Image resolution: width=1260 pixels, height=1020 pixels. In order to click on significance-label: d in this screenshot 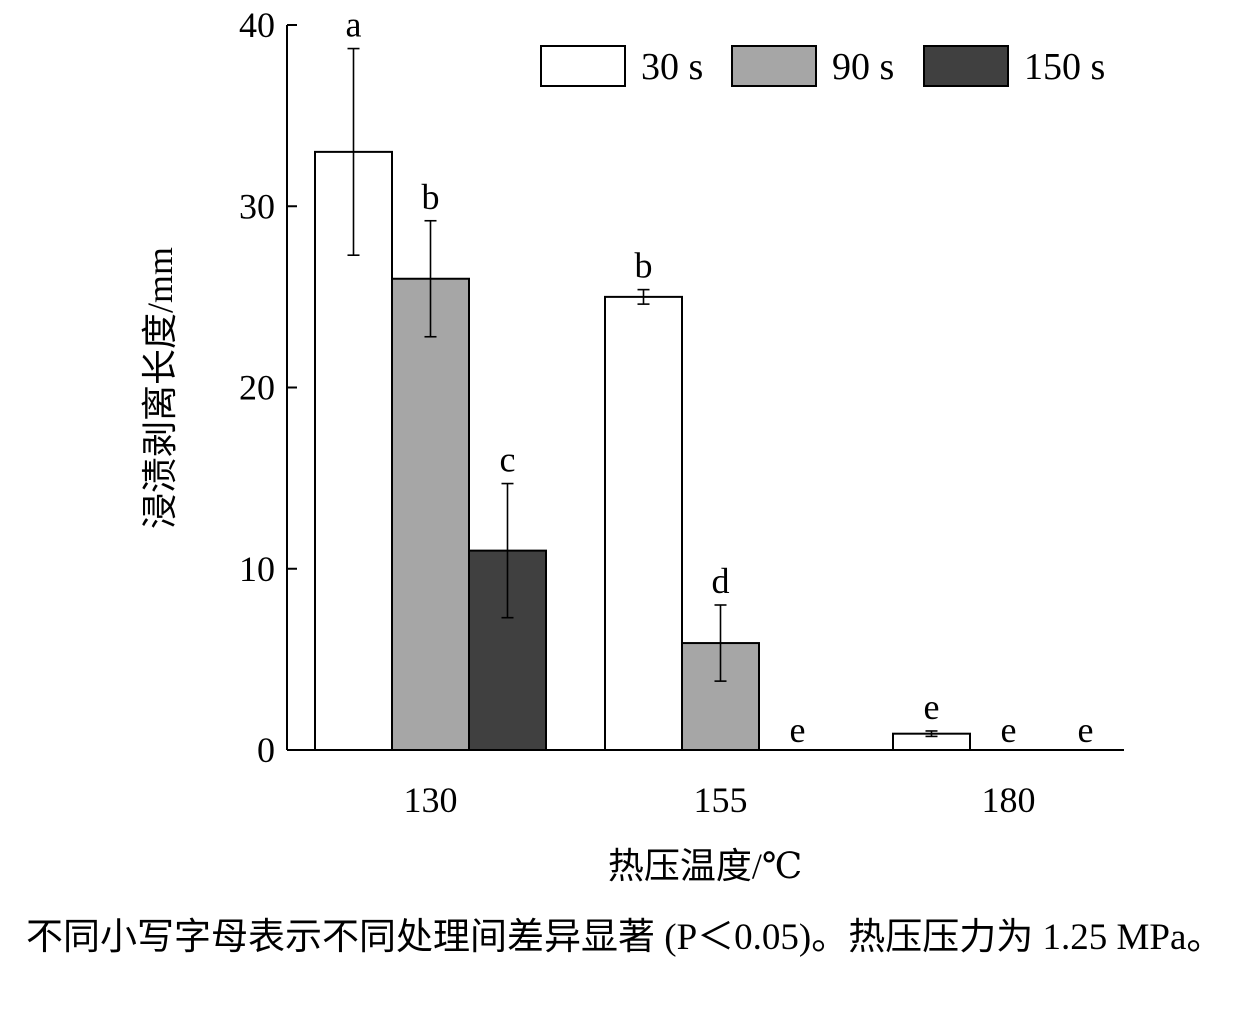, I will do `click(721, 581)`.